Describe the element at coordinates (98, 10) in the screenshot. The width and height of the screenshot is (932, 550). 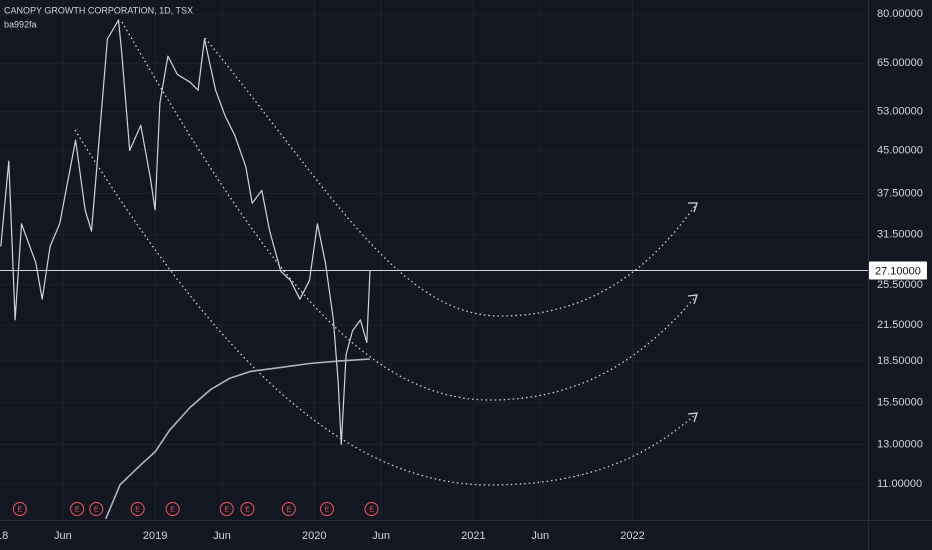
I see `chart-title: CANOPY GROWTH CORPORATION, 1D, TSX` at that location.